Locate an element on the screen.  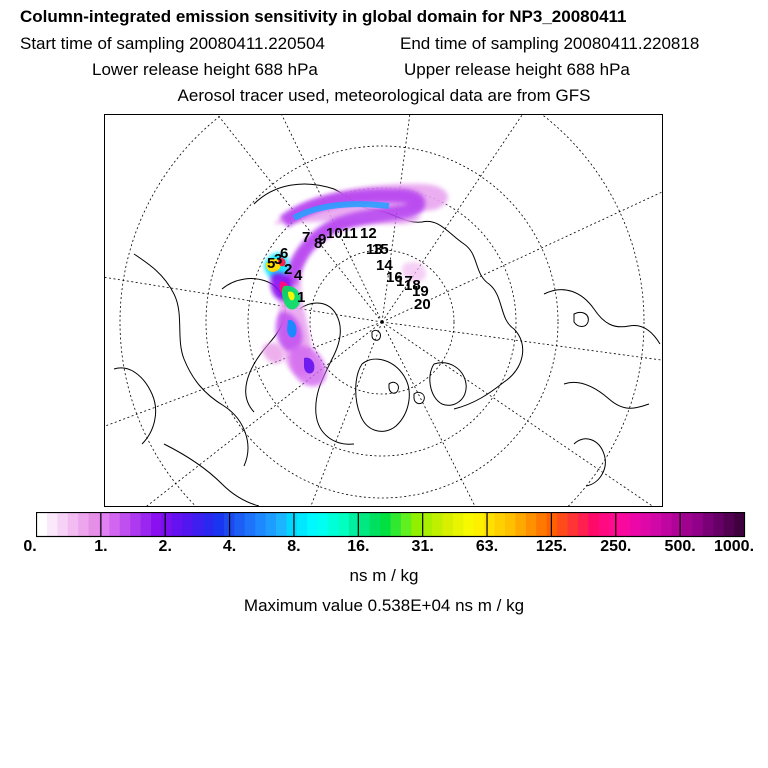
day-marker: 14 is located at coordinates (384, 265).